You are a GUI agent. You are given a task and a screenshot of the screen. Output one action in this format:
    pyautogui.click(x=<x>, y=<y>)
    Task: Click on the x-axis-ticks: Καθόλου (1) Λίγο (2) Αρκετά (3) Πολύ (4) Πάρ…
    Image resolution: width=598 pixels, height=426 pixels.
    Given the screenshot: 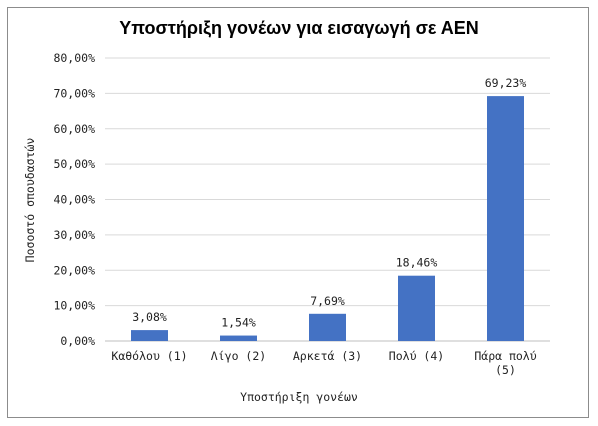 What is the action you would take?
    pyautogui.click(x=323, y=363)
    